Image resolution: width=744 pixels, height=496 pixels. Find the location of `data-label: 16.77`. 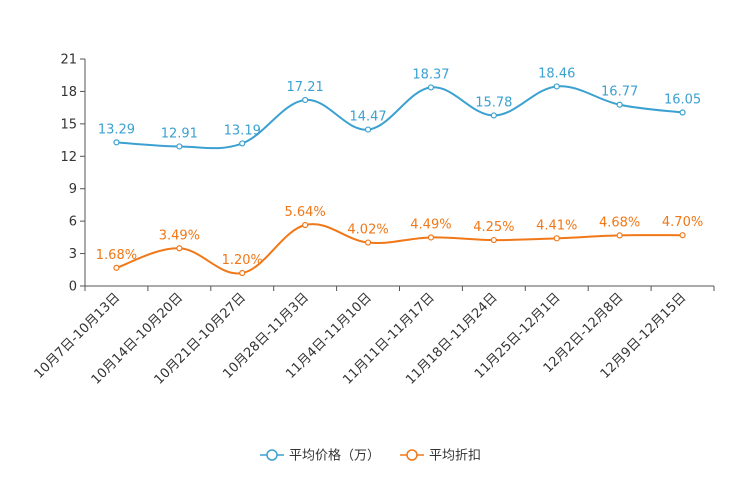

data-label: 16.77 is located at coordinates (619, 92).